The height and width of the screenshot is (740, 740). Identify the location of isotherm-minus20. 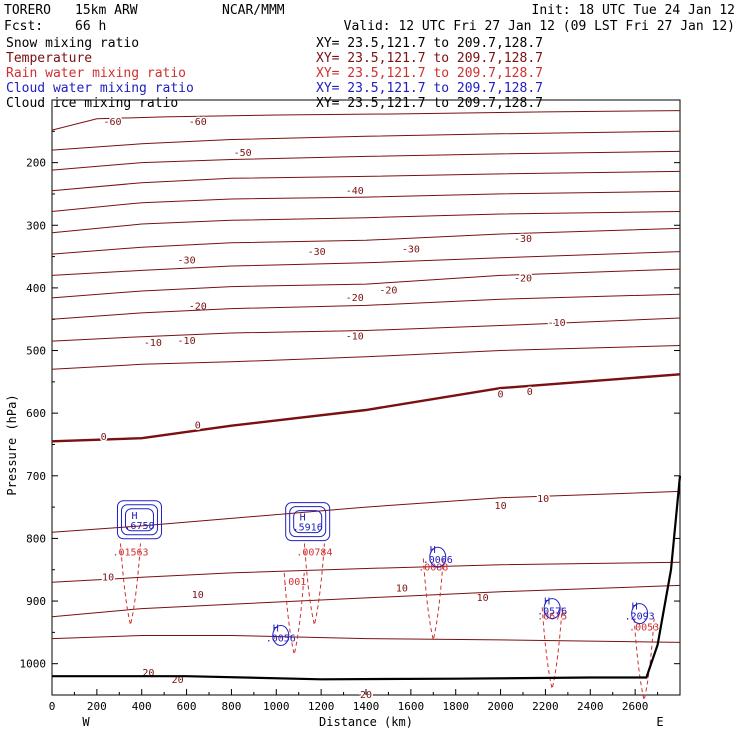
(366, 283).